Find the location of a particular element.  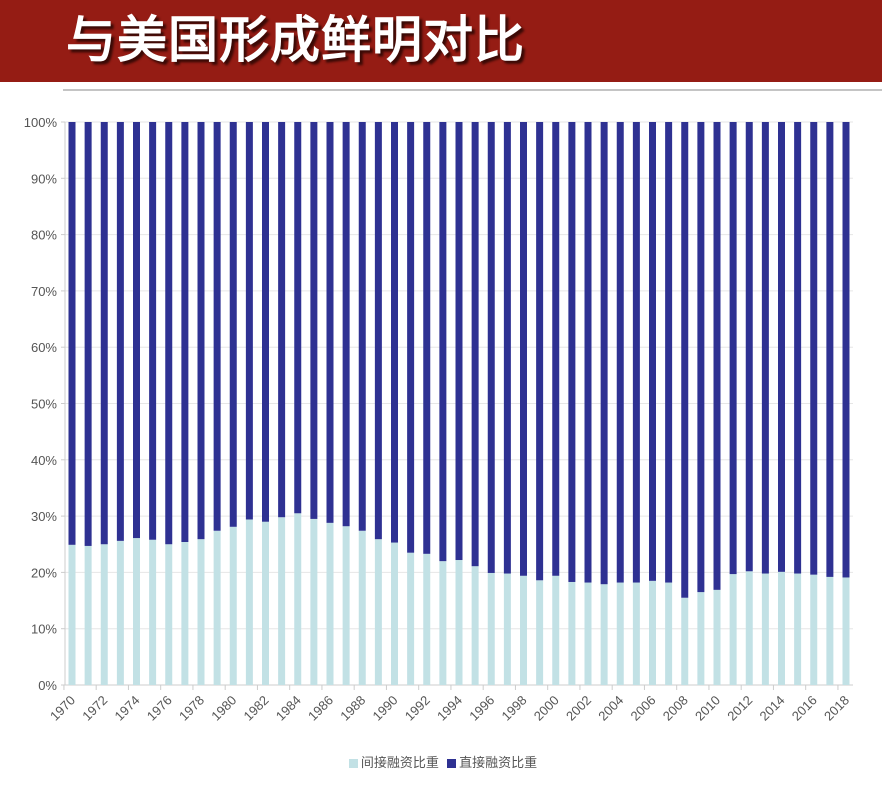

bar-direct-2008 is located at coordinates (685, 360).